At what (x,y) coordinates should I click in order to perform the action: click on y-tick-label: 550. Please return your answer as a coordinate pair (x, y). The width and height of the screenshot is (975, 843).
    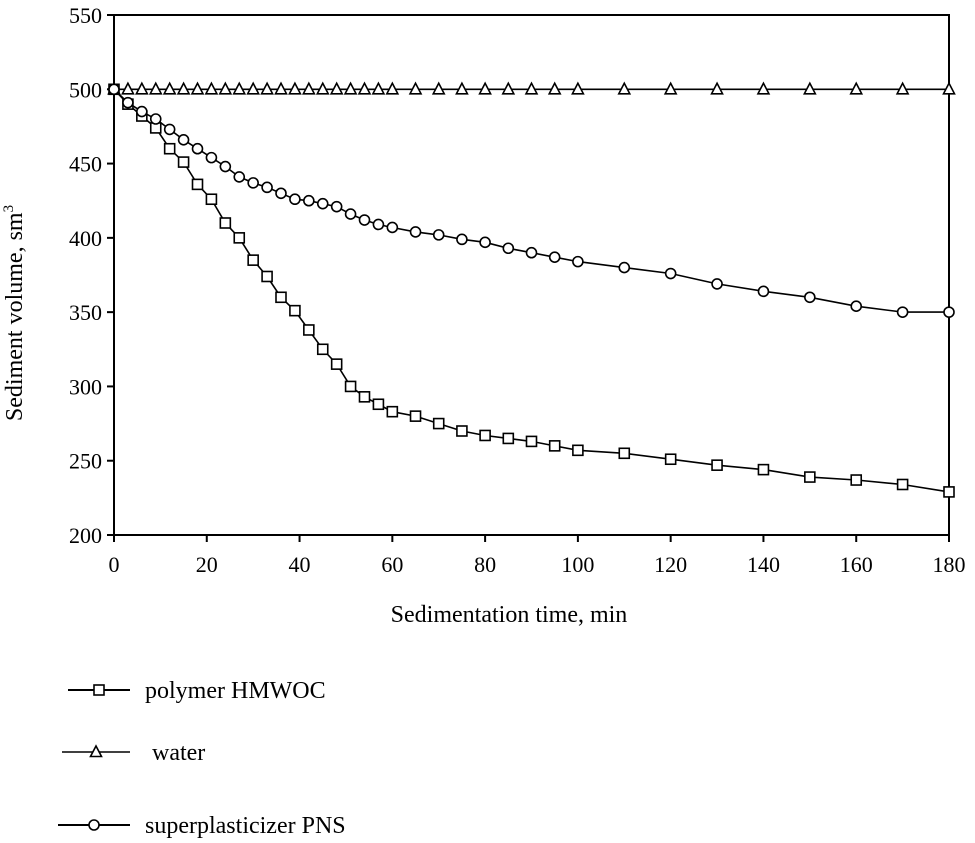
    Looking at the image, I should click on (85, 15).